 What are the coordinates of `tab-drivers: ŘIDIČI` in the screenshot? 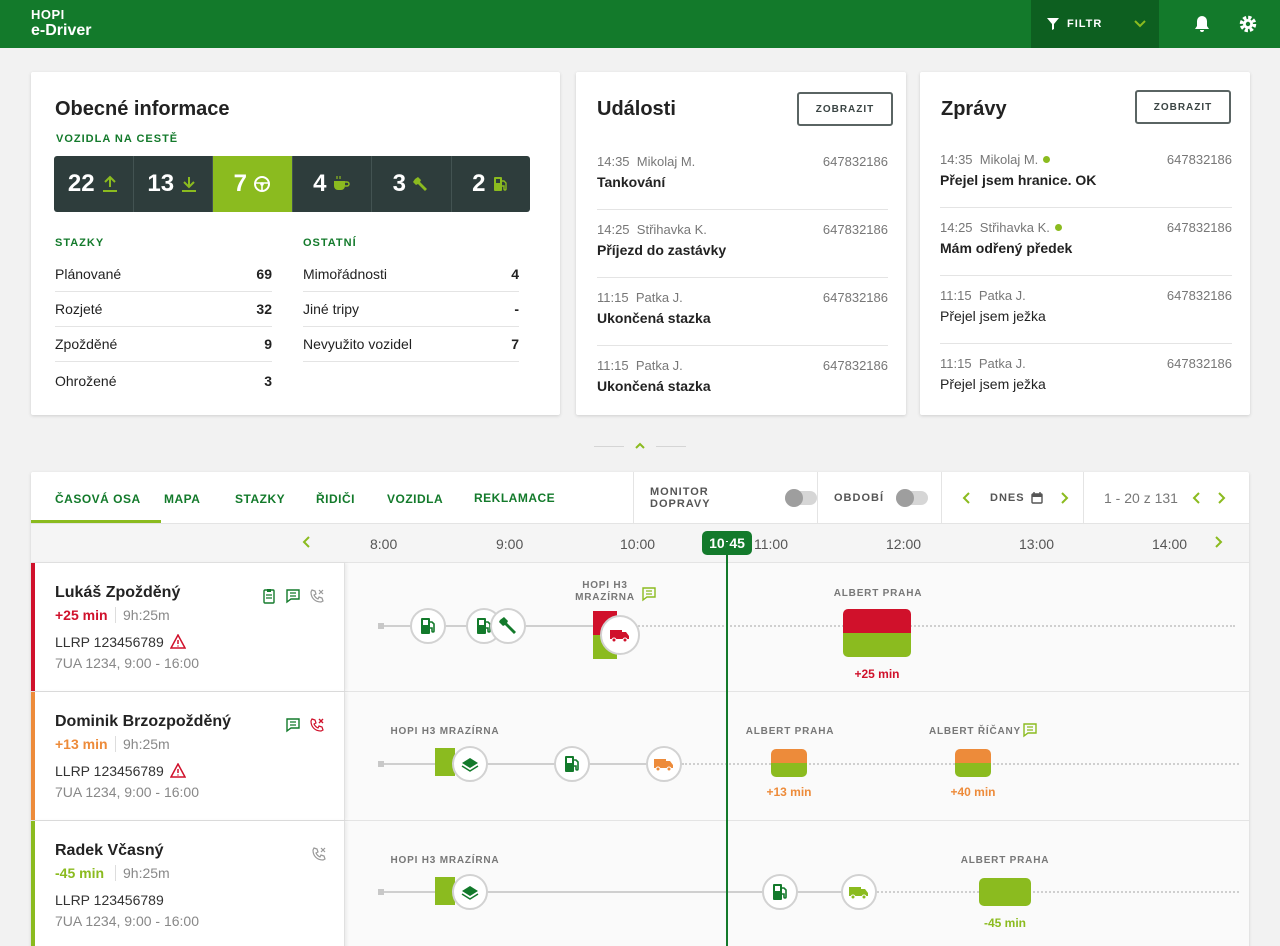 It's located at (335, 499).